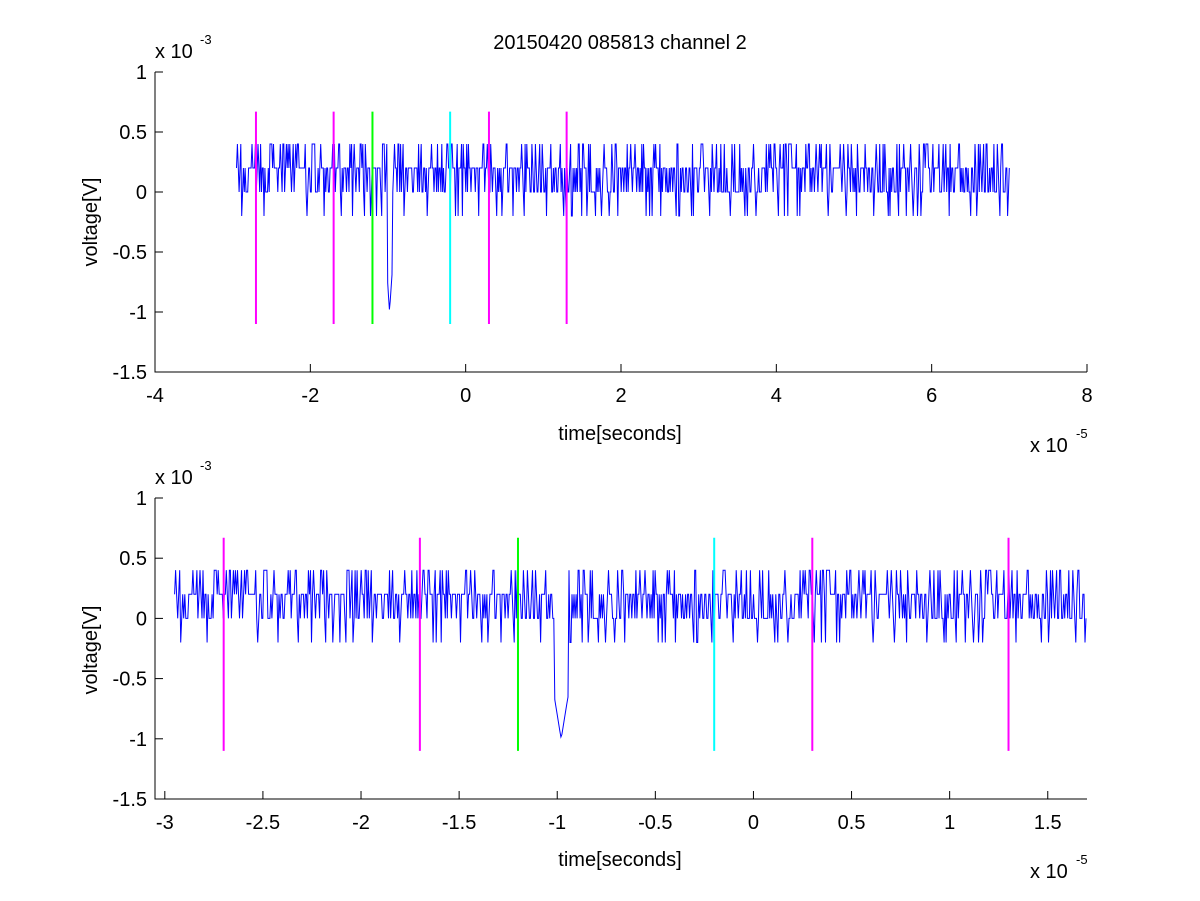 The height and width of the screenshot is (901, 1200). Describe the element at coordinates (655, 823) in the screenshot. I see `x-tick-label: -0.5` at that location.